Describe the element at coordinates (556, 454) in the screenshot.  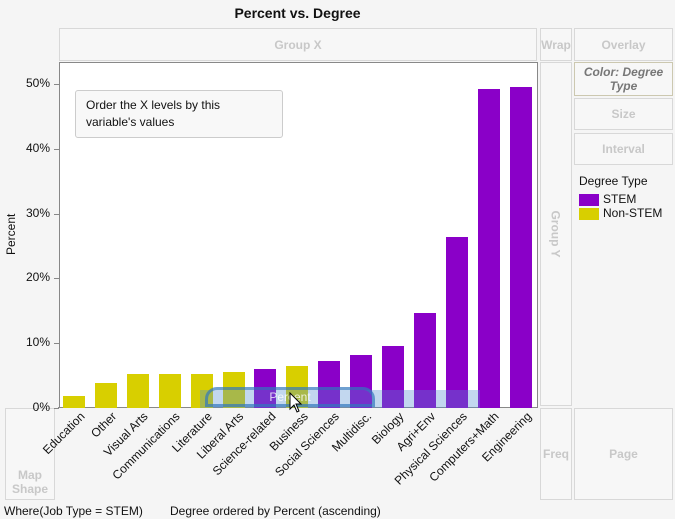
I see `freq-zone: Freq` at that location.